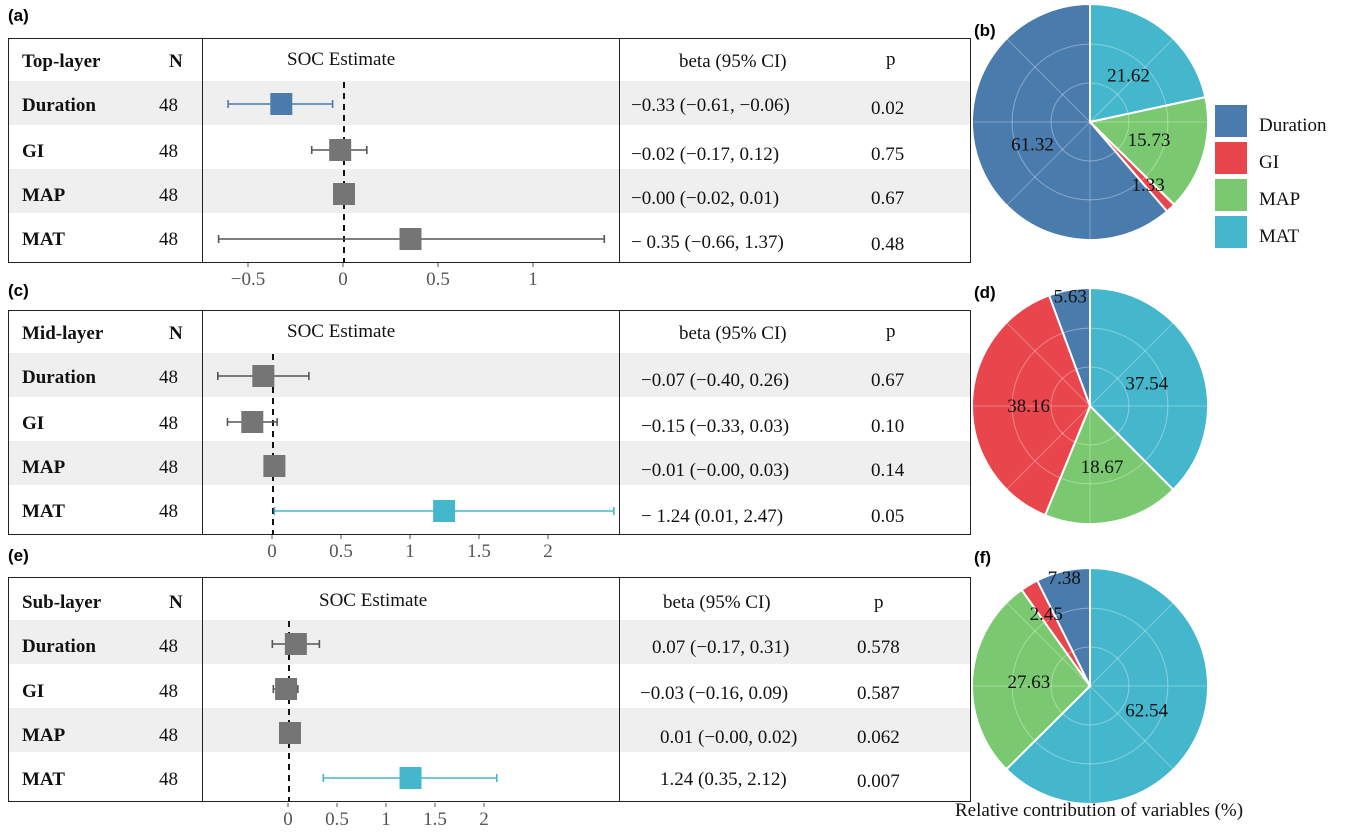 This screenshot has height=838, width=1354. Describe the element at coordinates (1028, 406) in the screenshot. I see `pie-label: 38.16` at that location.